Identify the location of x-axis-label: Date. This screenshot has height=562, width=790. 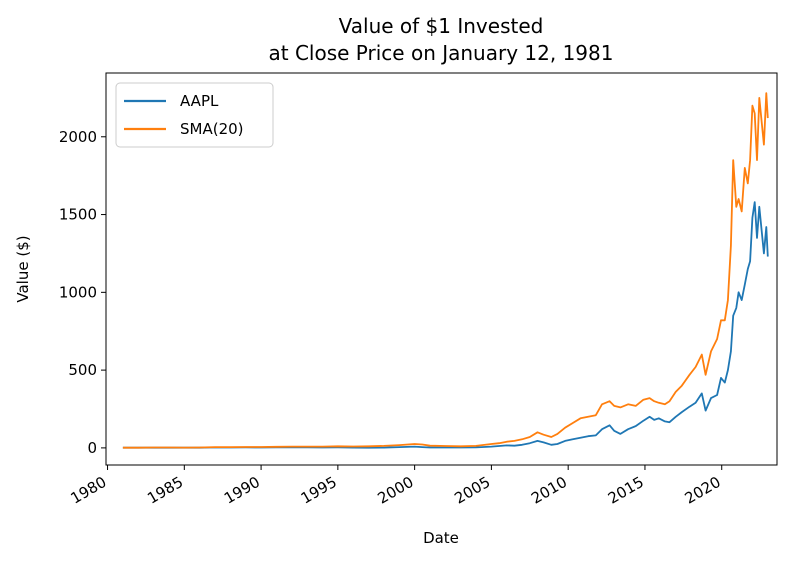
(441, 538).